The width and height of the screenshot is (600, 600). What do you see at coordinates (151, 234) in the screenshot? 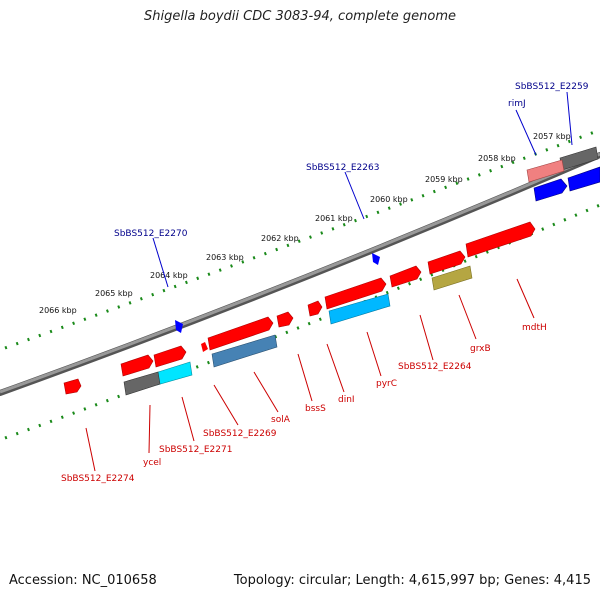
I see `gene-label-SbBS512_E2270: SbBS512_E2270` at bounding box center [151, 234].